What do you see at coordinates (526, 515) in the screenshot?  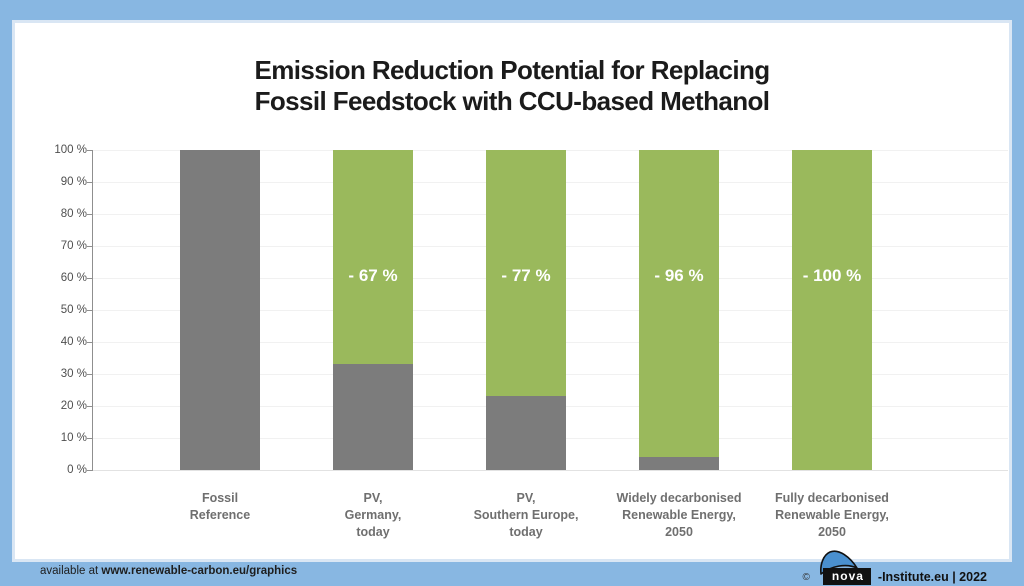 I see `category-label: PV, Southern Europe, today` at bounding box center [526, 515].